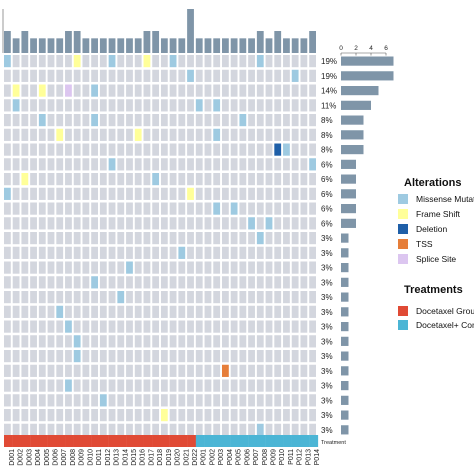  What do you see at coordinates (29, 457) in the screenshot?
I see `sample-label-D003: D003` at bounding box center [29, 457].